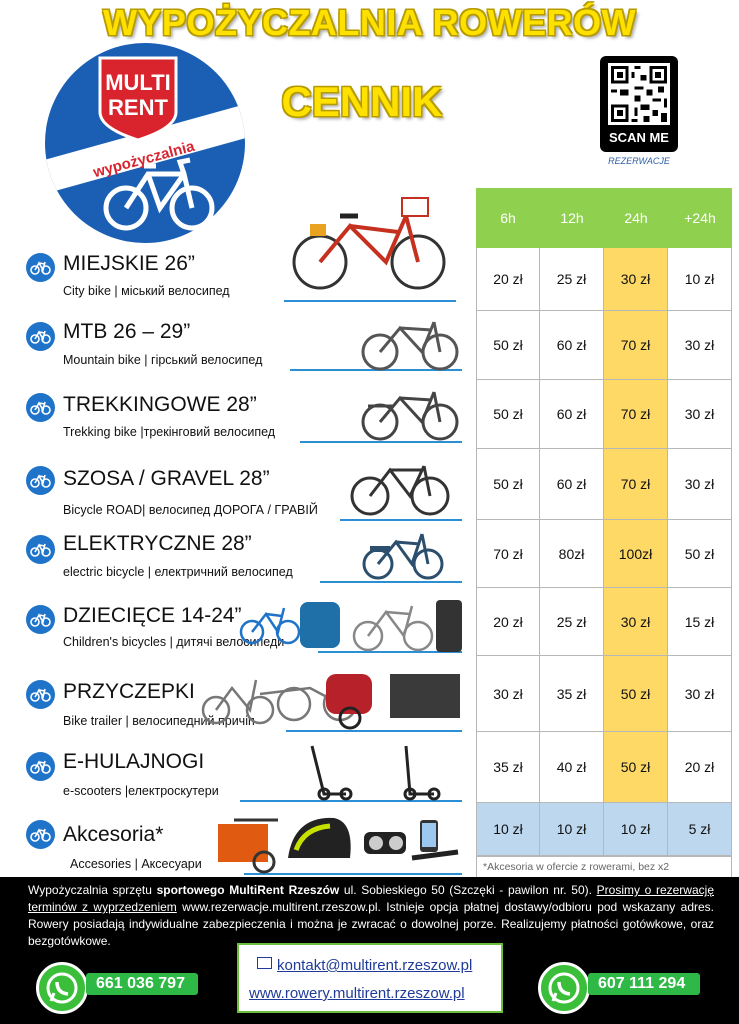 This screenshot has width=739, height=1024. Describe the element at coordinates (134, 761) in the screenshot. I see `bike-category-name: E-HULAJNOGI` at that location.